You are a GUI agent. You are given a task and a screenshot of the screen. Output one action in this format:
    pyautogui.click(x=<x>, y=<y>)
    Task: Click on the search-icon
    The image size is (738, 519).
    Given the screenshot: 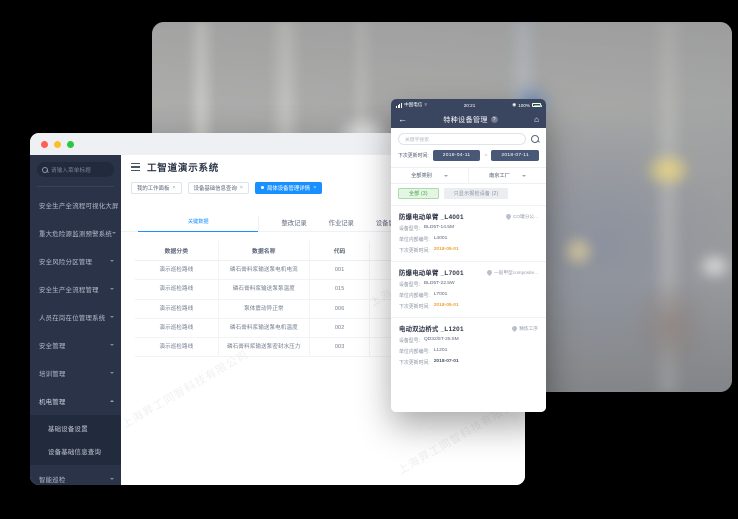 What is the action you would take?
    pyautogui.click(x=535, y=139)
    